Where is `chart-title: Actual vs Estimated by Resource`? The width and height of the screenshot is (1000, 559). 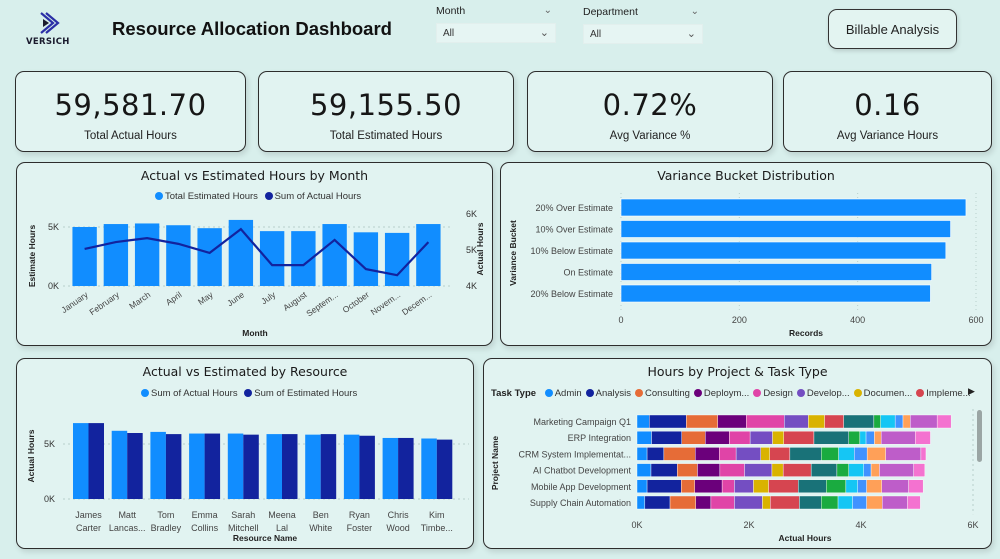
chart-title: Actual vs Estimated by Resource is located at coordinates (245, 371).